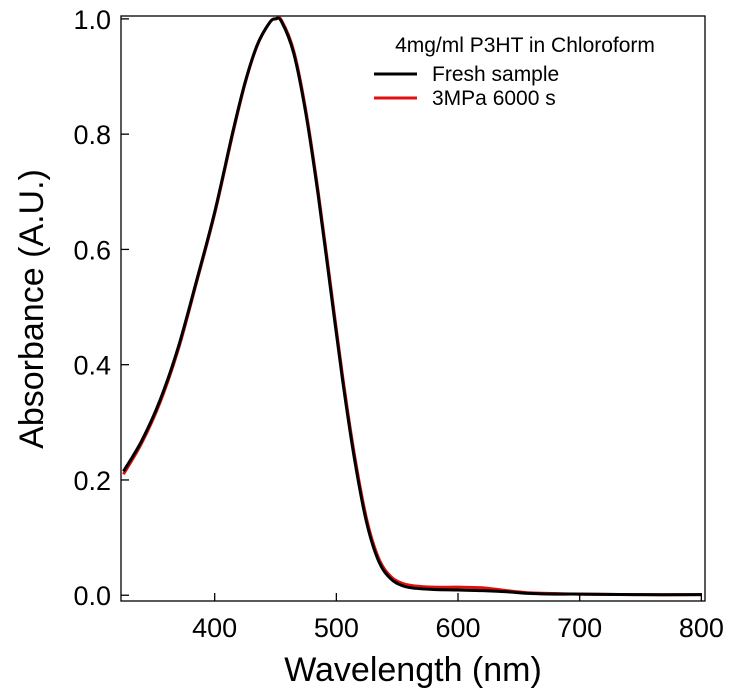 The width and height of the screenshot is (730, 692). What do you see at coordinates (92, 481) in the screenshot?
I see `y-tick-label: 0.2` at bounding box center [92, 481].